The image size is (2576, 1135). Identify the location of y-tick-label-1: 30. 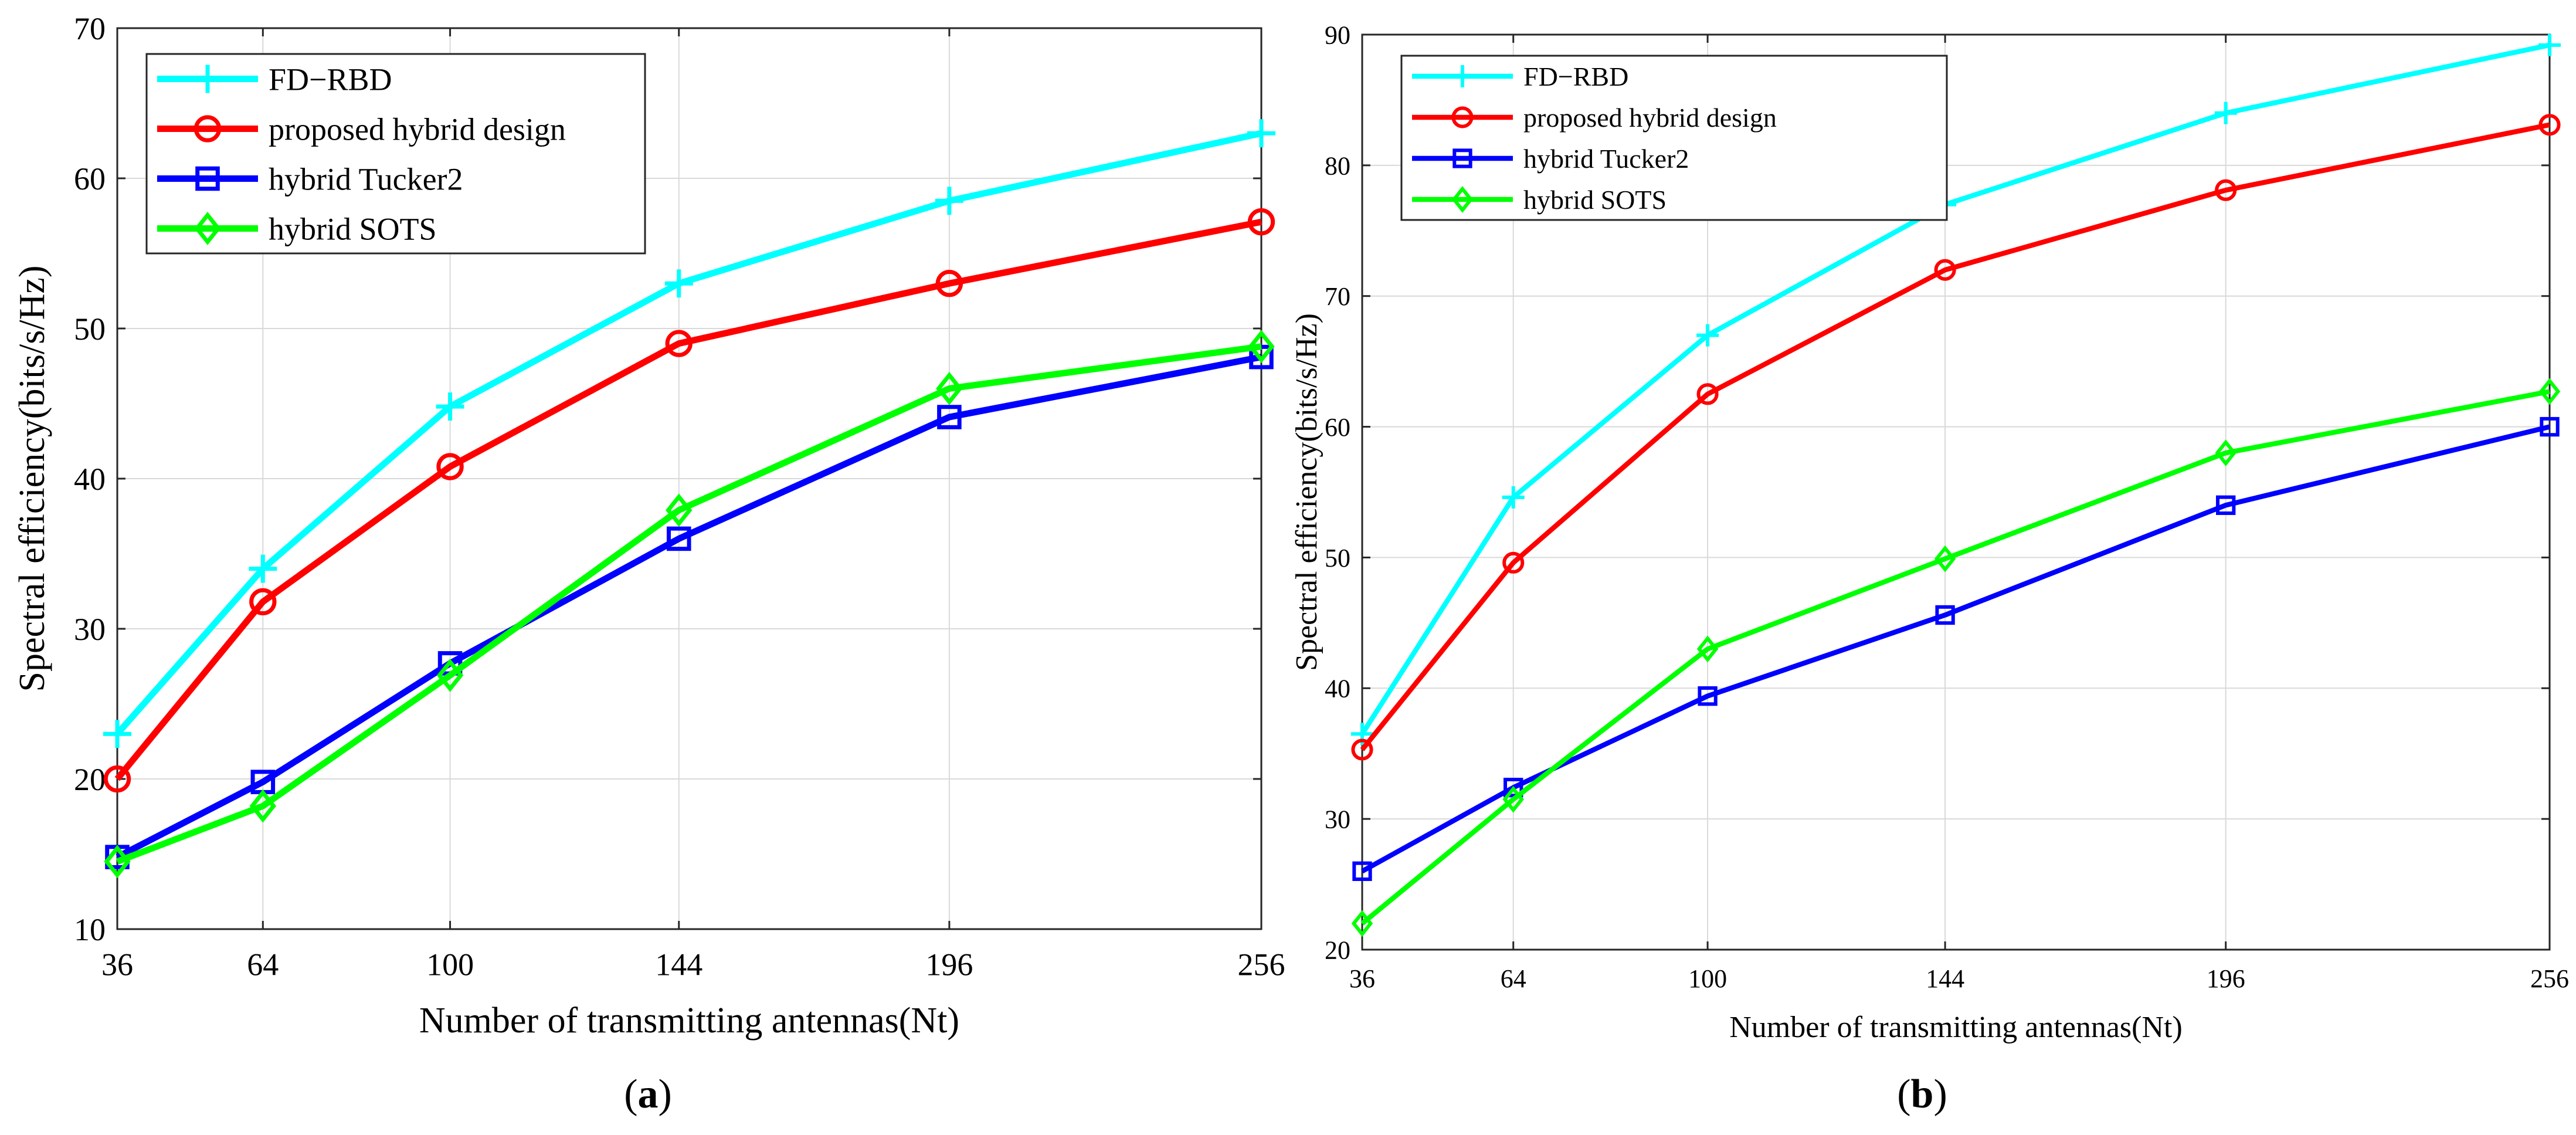
(1337, 819).